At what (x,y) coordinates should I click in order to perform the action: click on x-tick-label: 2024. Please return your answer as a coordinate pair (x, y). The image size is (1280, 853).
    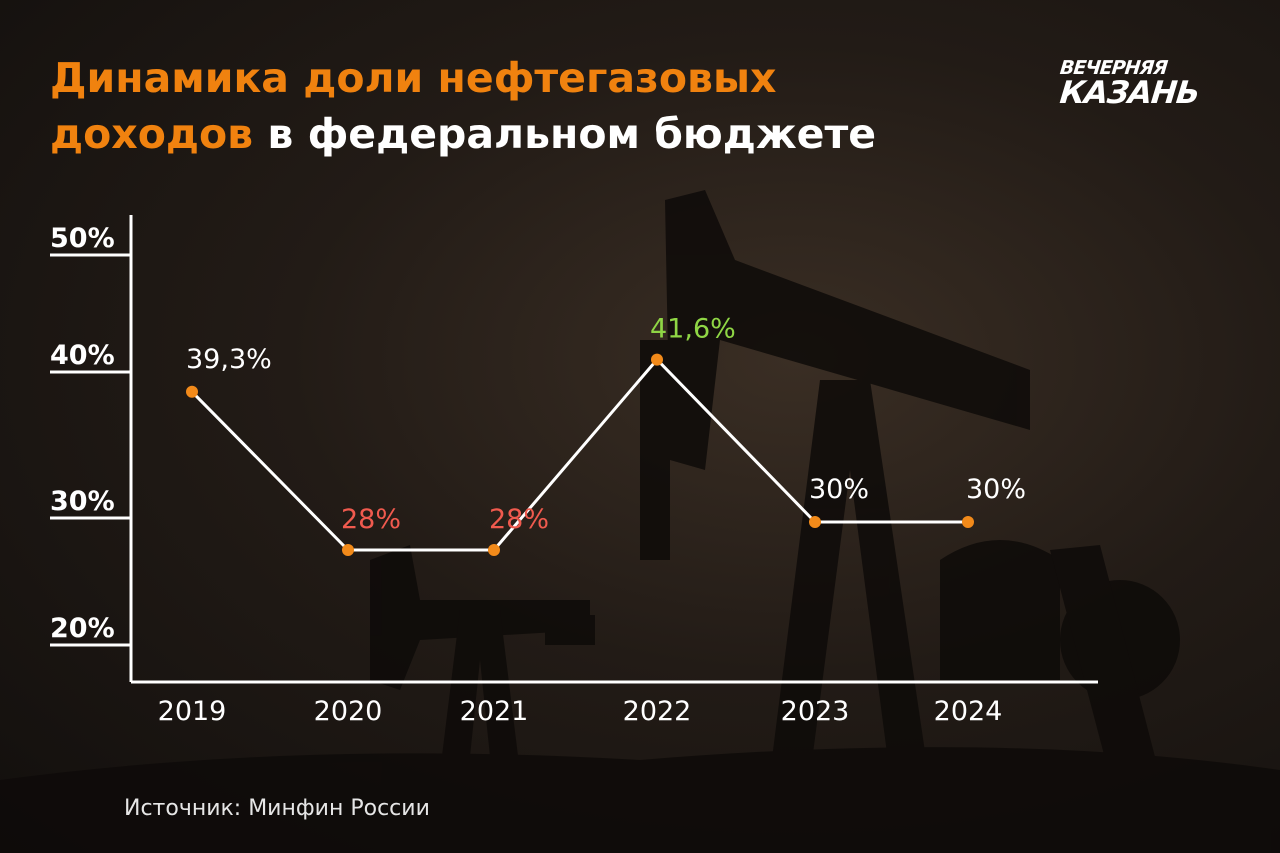
    Looking at the image, I should click on (968, 711).